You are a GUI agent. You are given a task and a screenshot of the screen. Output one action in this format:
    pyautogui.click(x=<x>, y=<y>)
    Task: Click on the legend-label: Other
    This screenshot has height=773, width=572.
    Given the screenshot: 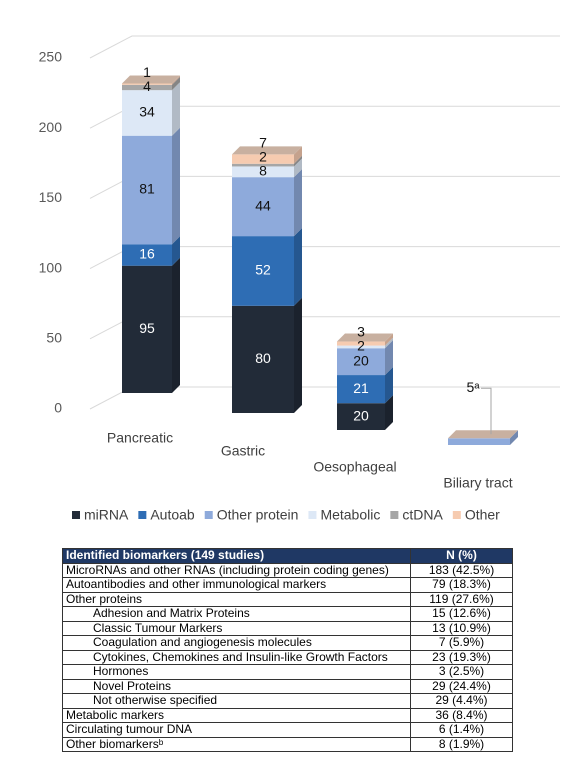 What is the action you would take?
    pyautogui.click(x=482, y=515)
    